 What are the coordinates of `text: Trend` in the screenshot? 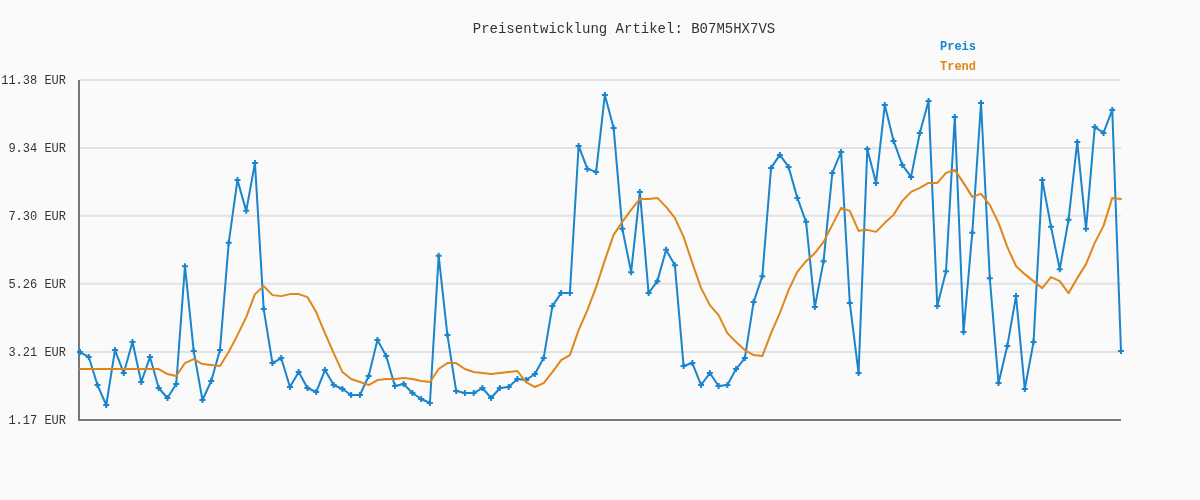 It's located at (958, 67).